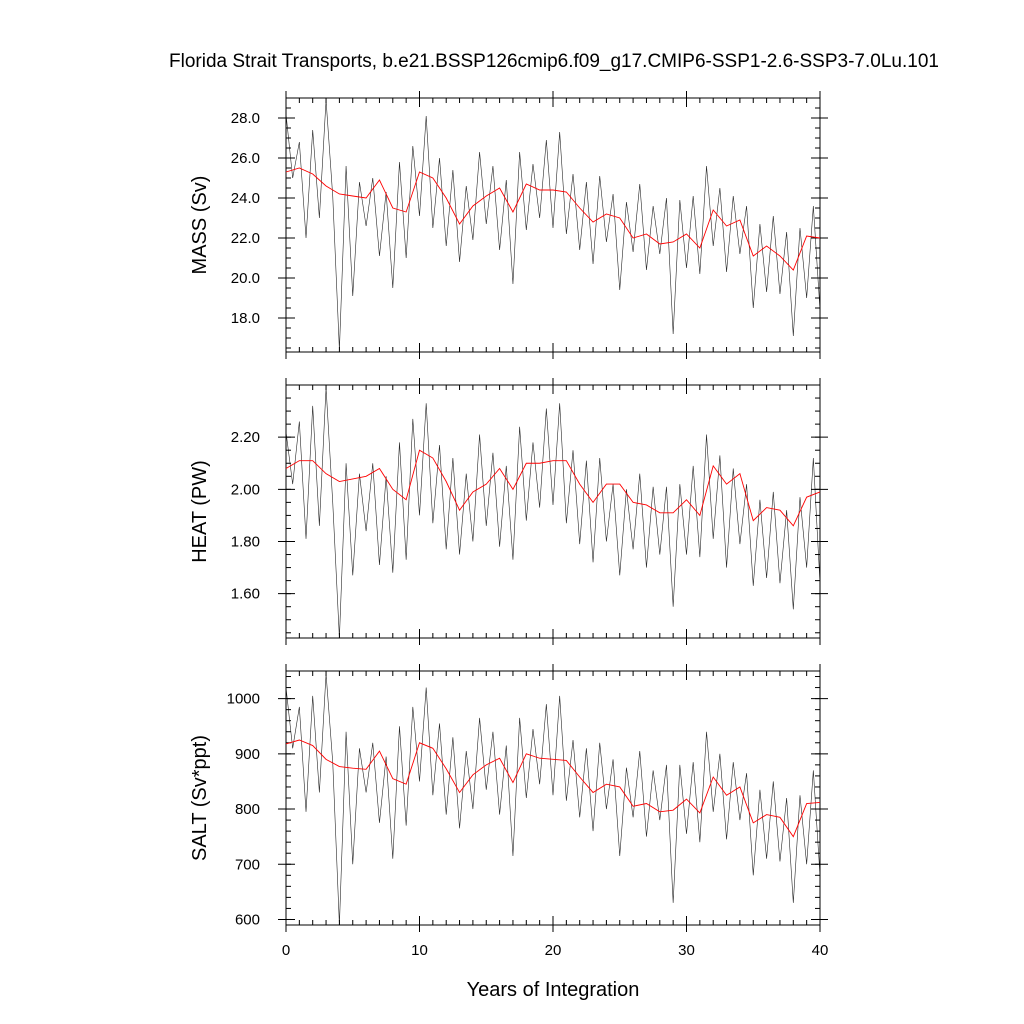 This screenshot has height=1024, width=1024. Describe the element at coordinates (200, 511) in the screenshot. I see `heat-y-axis-label: HEAT (PW)` at that location.